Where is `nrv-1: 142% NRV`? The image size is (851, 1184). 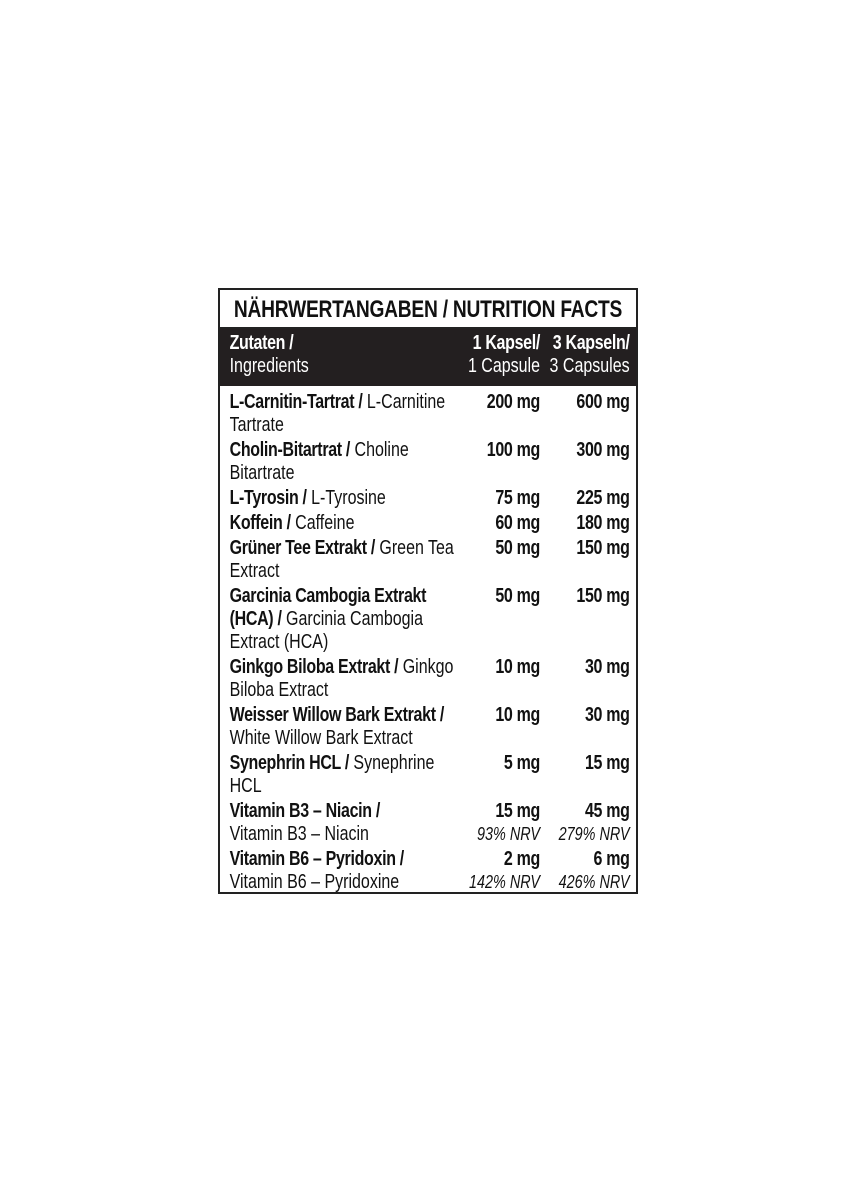 nrv-1: 142% NRV is located at coordinates (504, 882).